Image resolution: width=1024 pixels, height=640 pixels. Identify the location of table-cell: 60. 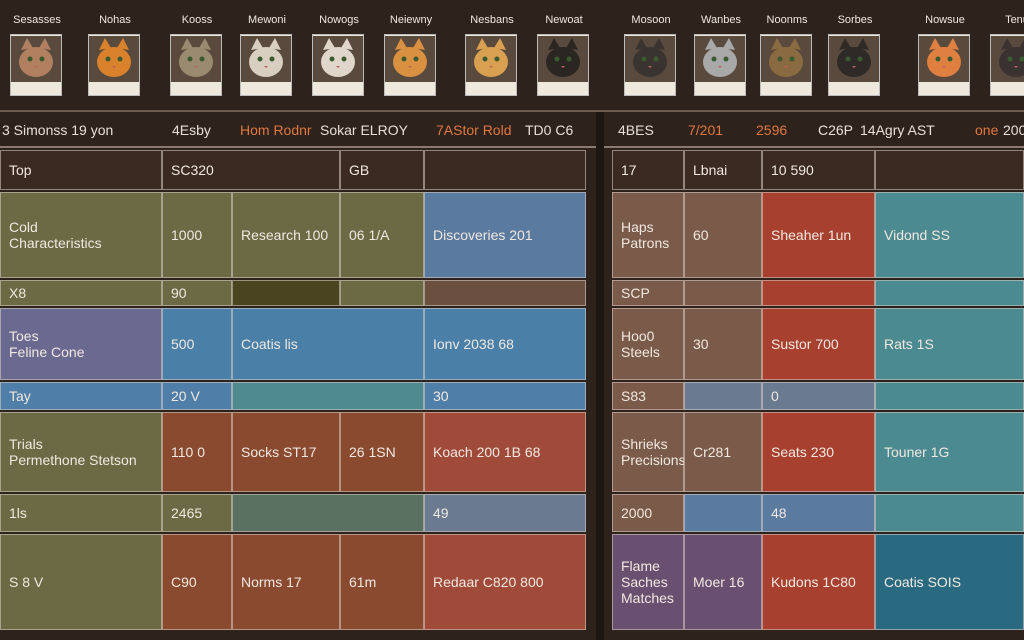
(723, 235).